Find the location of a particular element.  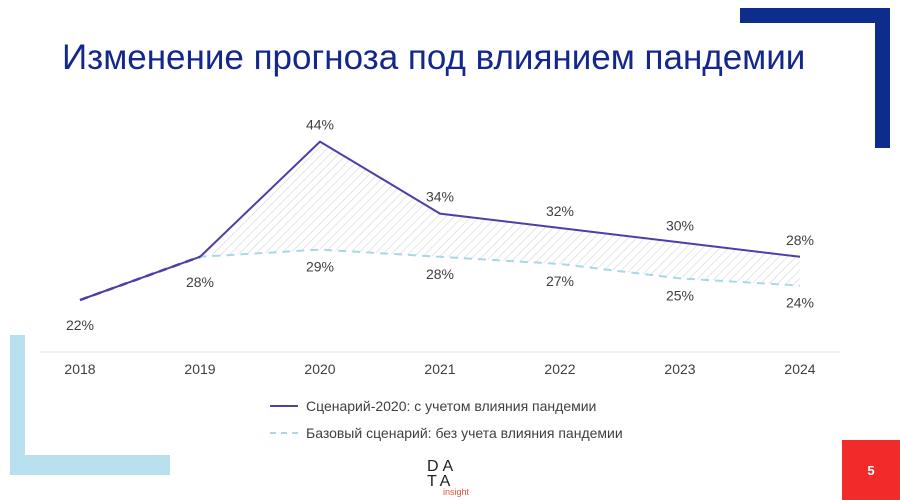

data-insight-logo: DA TA insight is located at coordinates (448, 477).